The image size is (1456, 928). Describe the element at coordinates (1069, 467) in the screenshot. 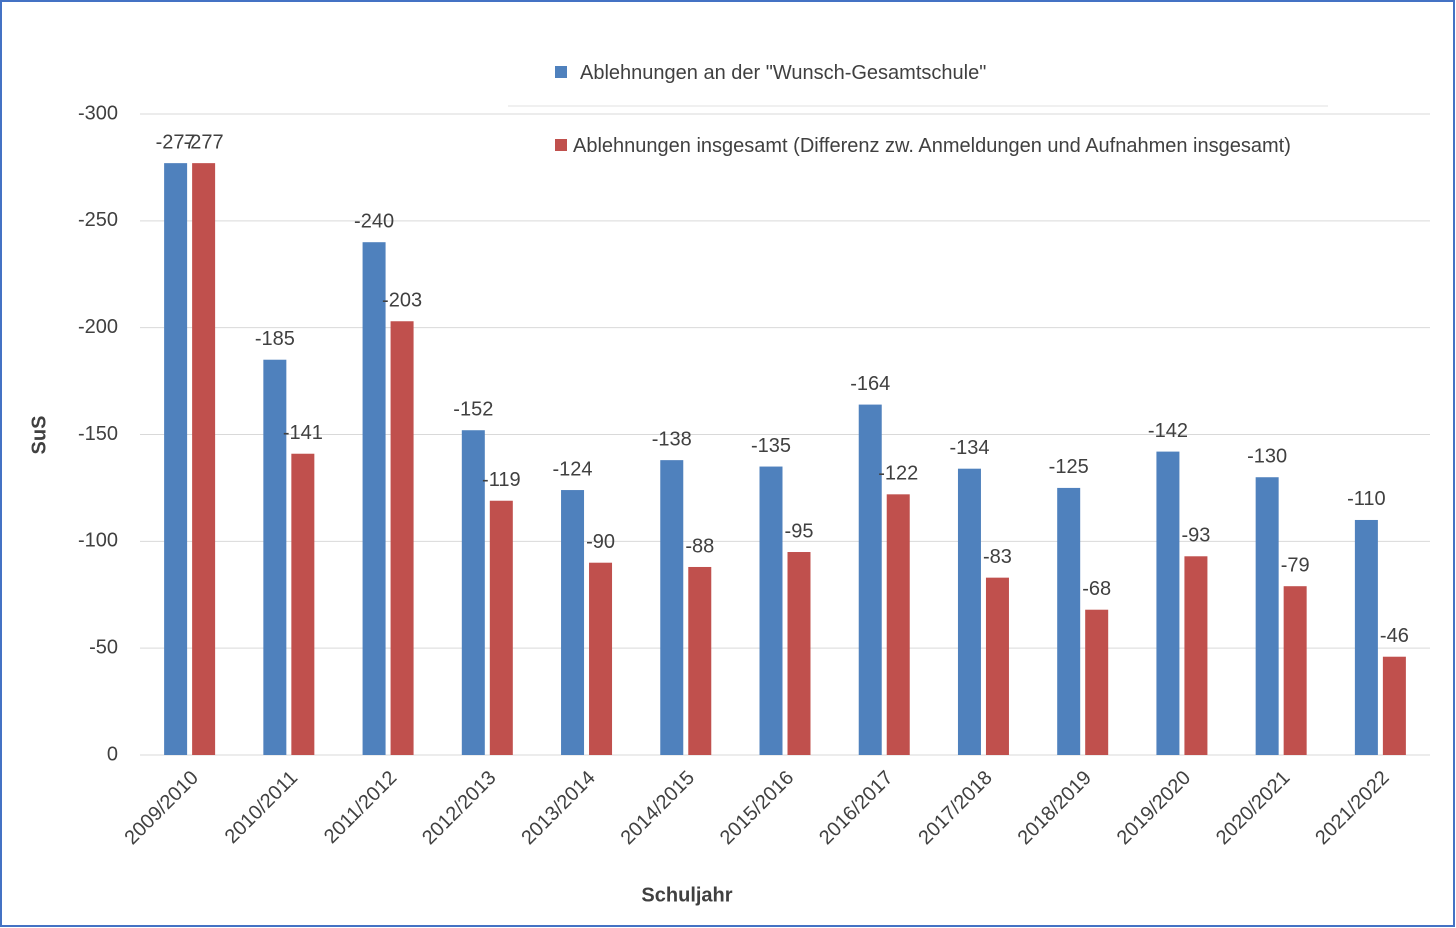

I see `data-label: -125` at that location.